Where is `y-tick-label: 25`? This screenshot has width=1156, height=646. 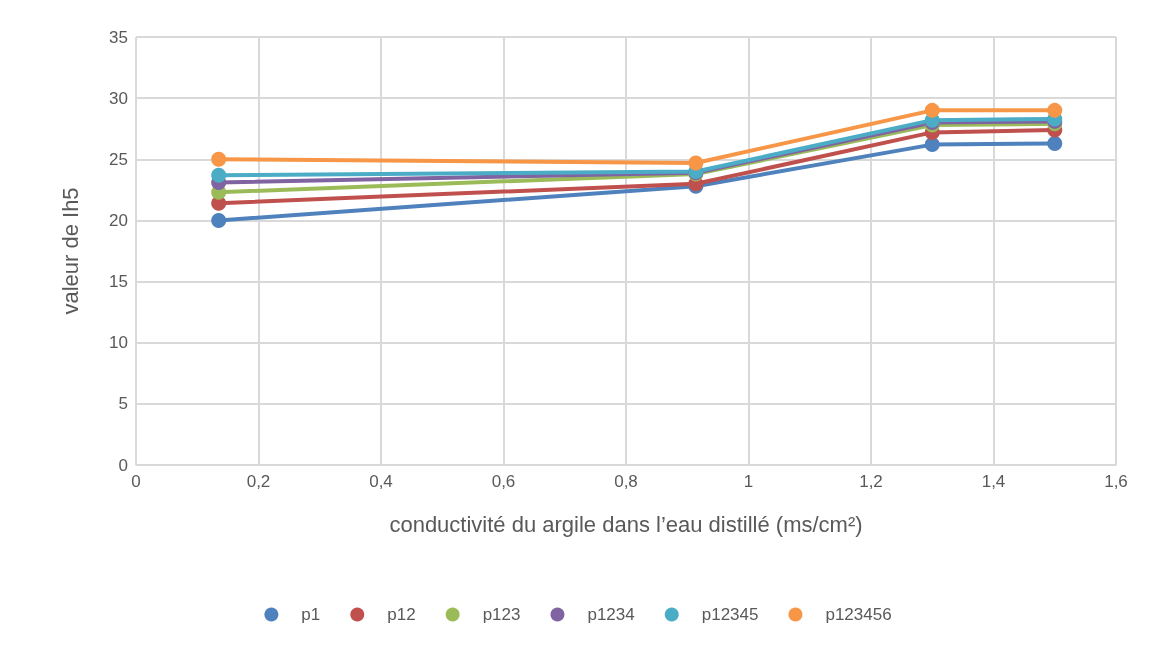
y-tick-label: 25 is located at coordinates (118, 159).